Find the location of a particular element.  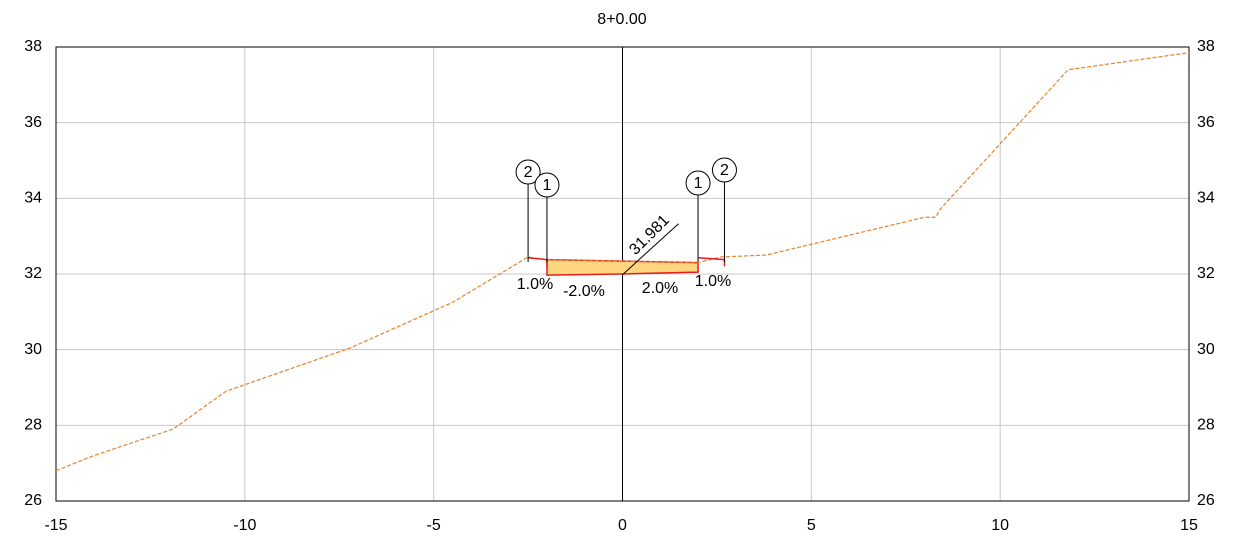

x-tick-label: 0 is located at coordinates (622, 525).